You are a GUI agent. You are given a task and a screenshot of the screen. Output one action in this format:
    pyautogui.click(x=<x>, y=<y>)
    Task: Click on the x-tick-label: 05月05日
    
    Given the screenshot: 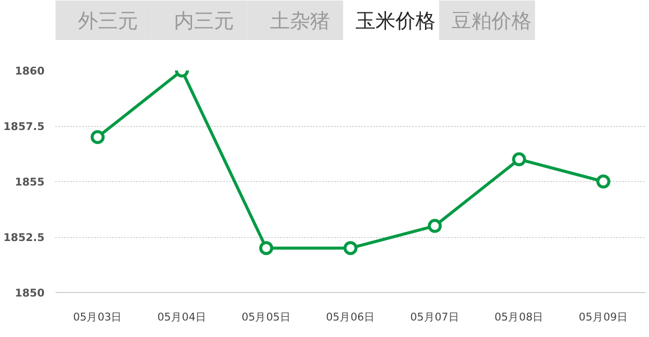 What is the action you would take?
    pyautogui.click(x=266, y=317)
    